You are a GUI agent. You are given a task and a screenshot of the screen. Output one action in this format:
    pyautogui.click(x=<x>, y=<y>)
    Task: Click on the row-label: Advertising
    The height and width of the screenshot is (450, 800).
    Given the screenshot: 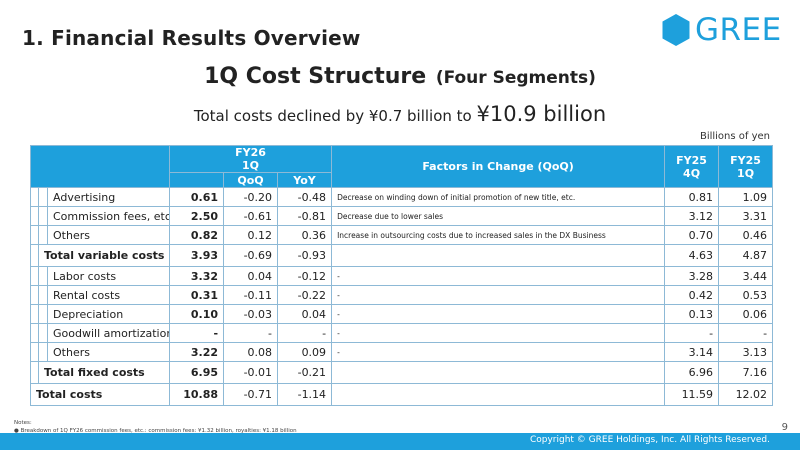 What is the action you would take?
    pyautogui.click(x=108, y=197)
    